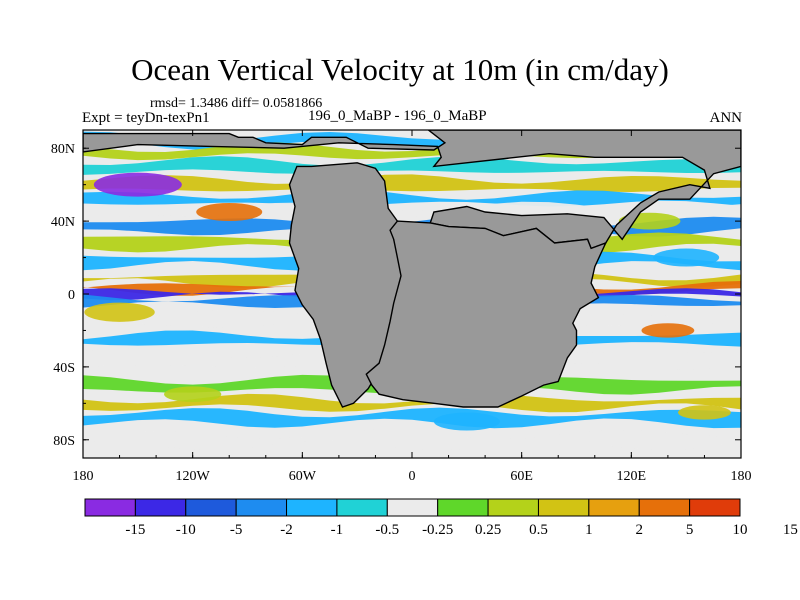 Image resolution: width=800 pixels, height=600 pixels. I want to click on x-tick-label: 60E, so click(521, 476).